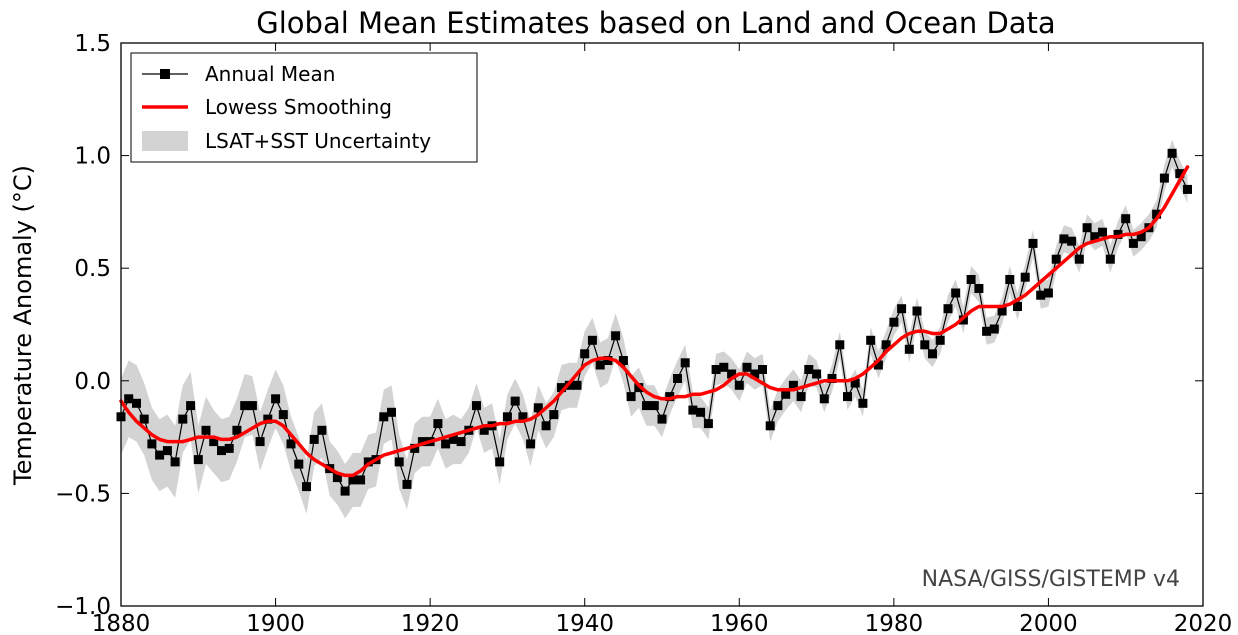 Image resolution: width=1238 pixels, height=635 pixels. I want to click on x-tick-label: 1980, so click(894, 623).